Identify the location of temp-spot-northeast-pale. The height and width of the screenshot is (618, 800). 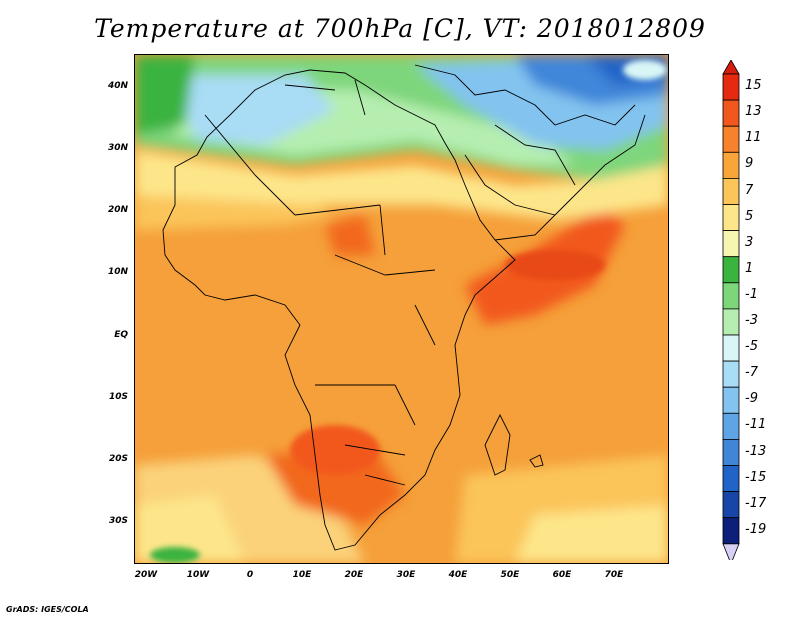
(645, 70).